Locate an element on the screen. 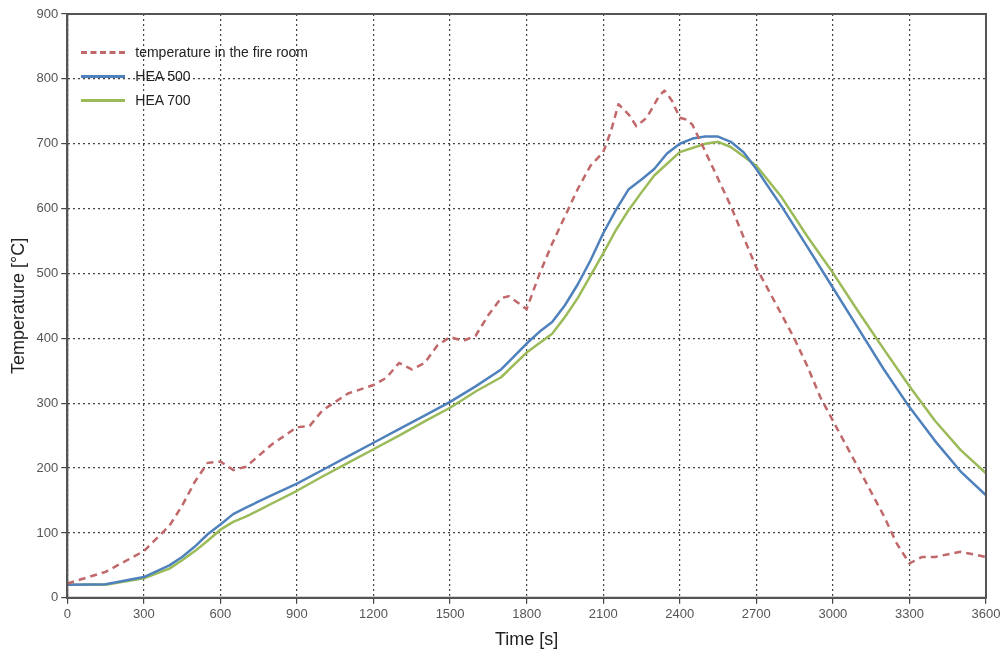  legend-label: temperature in the fire room is located at coordinates (222, 52).